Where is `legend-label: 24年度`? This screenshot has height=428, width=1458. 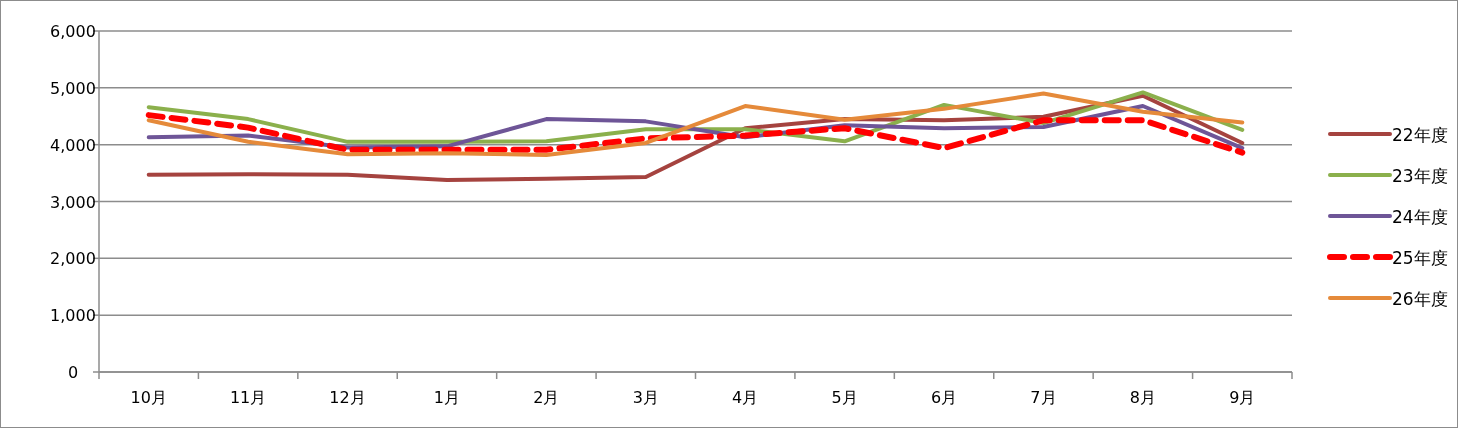
legend-label: 24年度 is located at coordinates (1420, 217).